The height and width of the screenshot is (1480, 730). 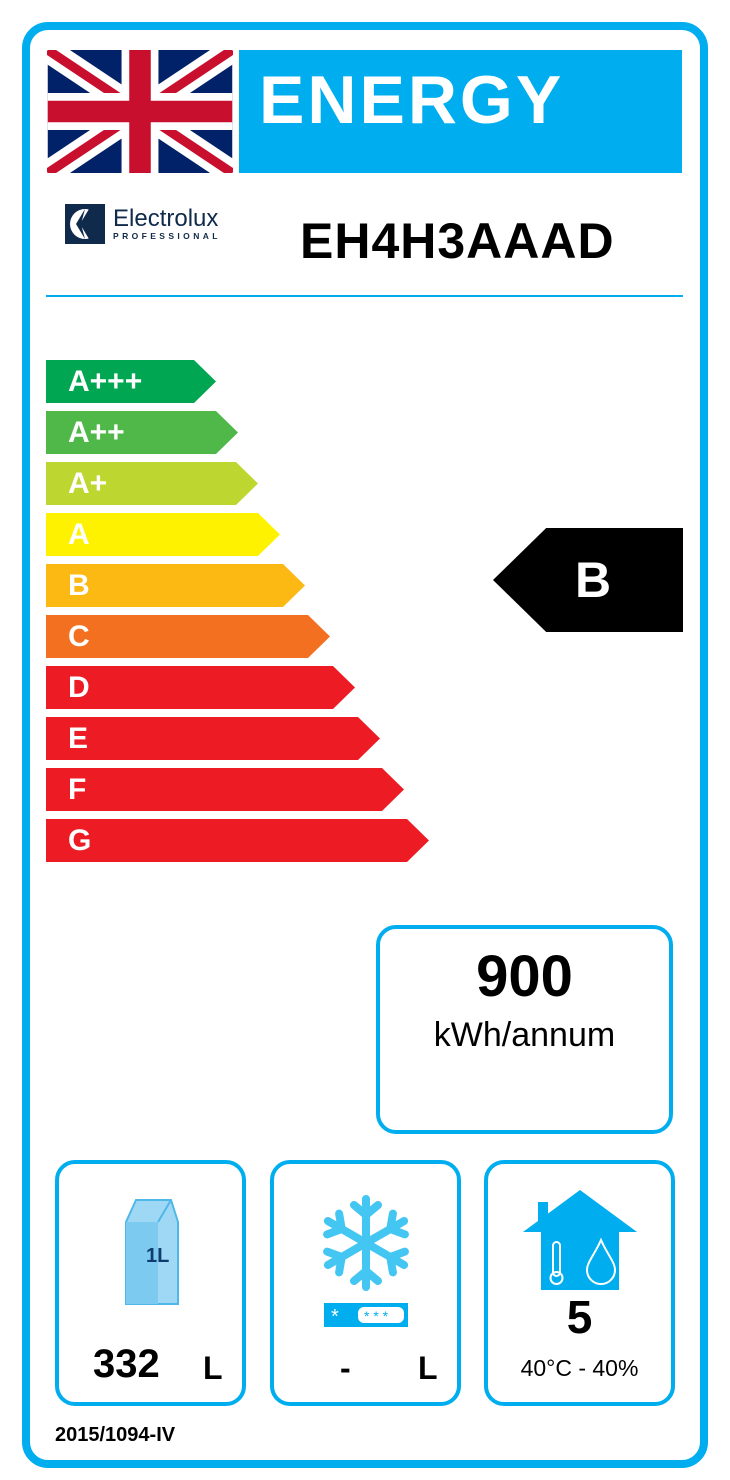 I want to click on freezer-value: -, so click(x=345, y=1368).